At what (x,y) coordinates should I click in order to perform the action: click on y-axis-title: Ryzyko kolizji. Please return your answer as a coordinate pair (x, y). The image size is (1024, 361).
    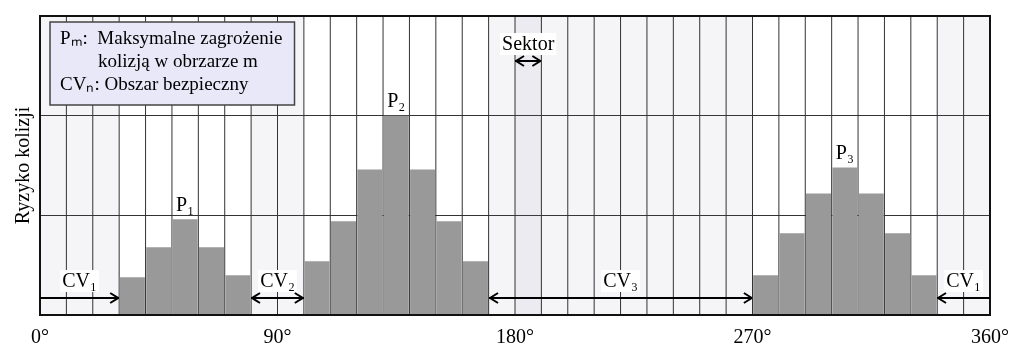
    Looking at the image, I should click on (23, 165).